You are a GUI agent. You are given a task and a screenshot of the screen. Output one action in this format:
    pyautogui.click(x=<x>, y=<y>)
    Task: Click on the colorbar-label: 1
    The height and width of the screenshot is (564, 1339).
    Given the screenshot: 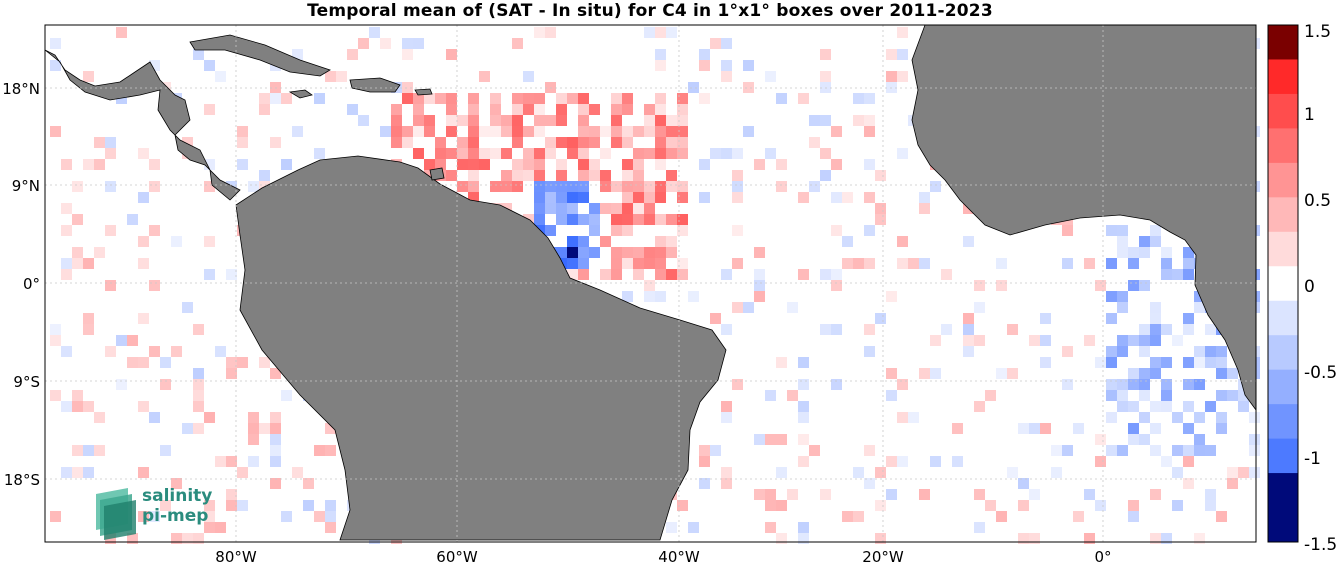 What is the action you would take?
    pyautogui.click(x=1309, y=115)
    